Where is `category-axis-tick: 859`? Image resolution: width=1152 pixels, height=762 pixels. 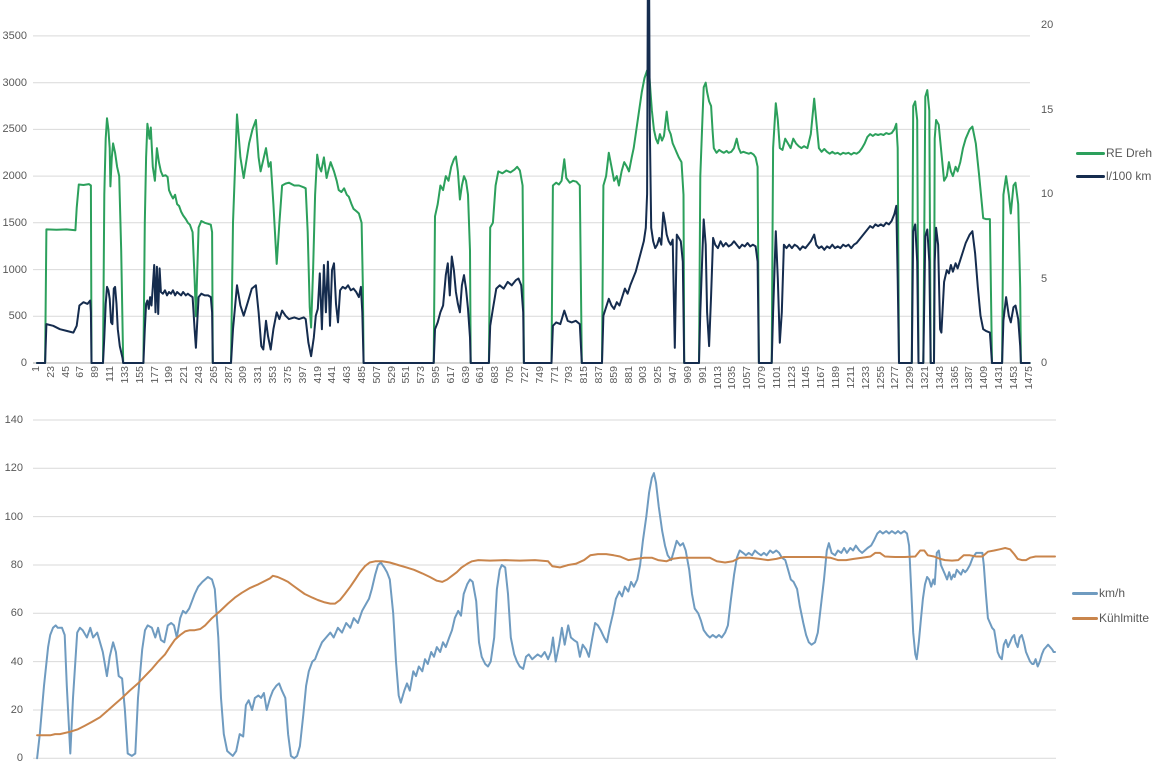
category-axis-tick: 859 is located at coordinates (613, 375).